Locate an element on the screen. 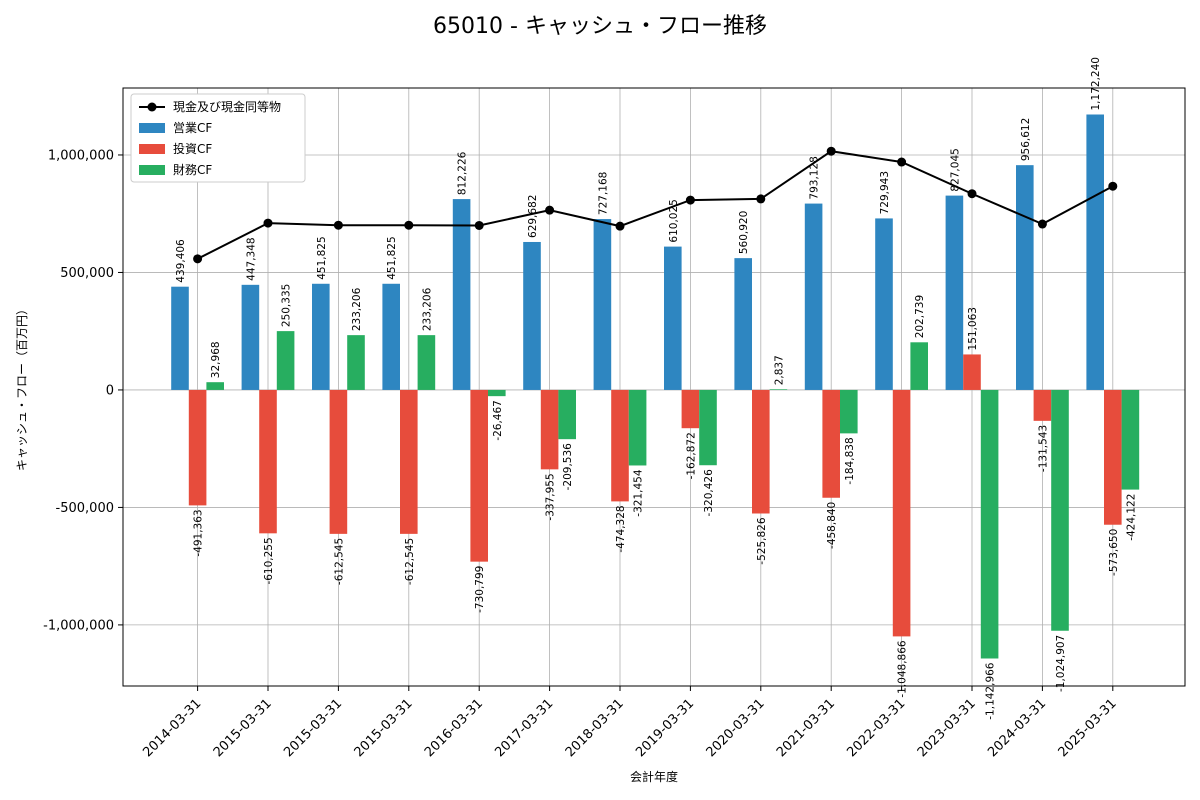  data-label: -730,799 is located at coordinates (480, 589).